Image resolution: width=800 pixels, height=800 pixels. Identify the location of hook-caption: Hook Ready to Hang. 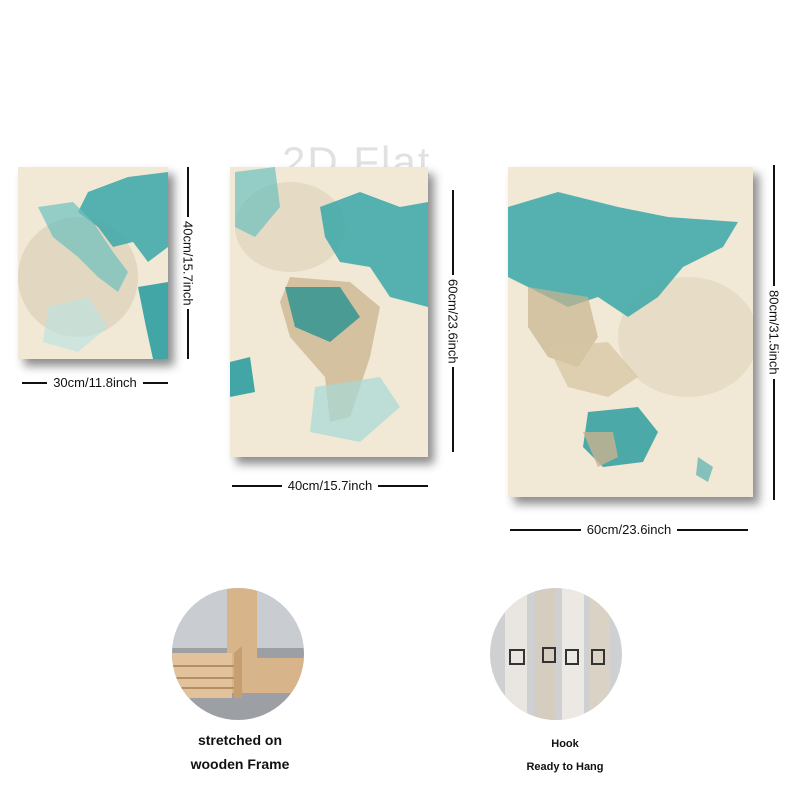
(565, 755).